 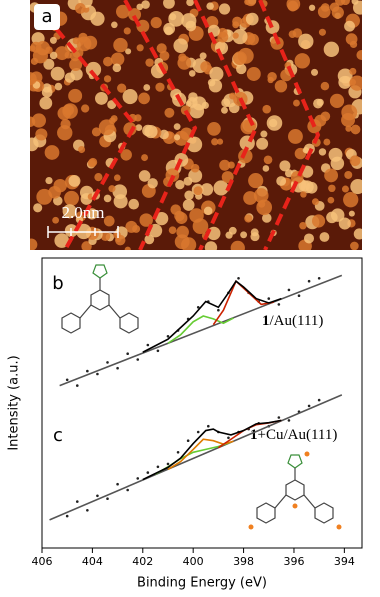 I want to click on molecule, so click(x=100, y=299).